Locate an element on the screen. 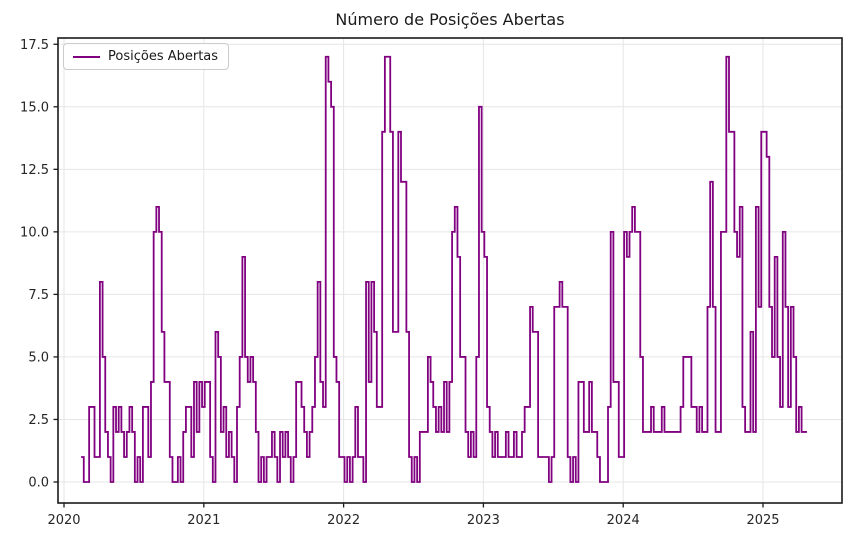 Image resolution: width=851 pixels, height=541 pixels. legend: Posições Abertas is located at coordinates (146, 56).